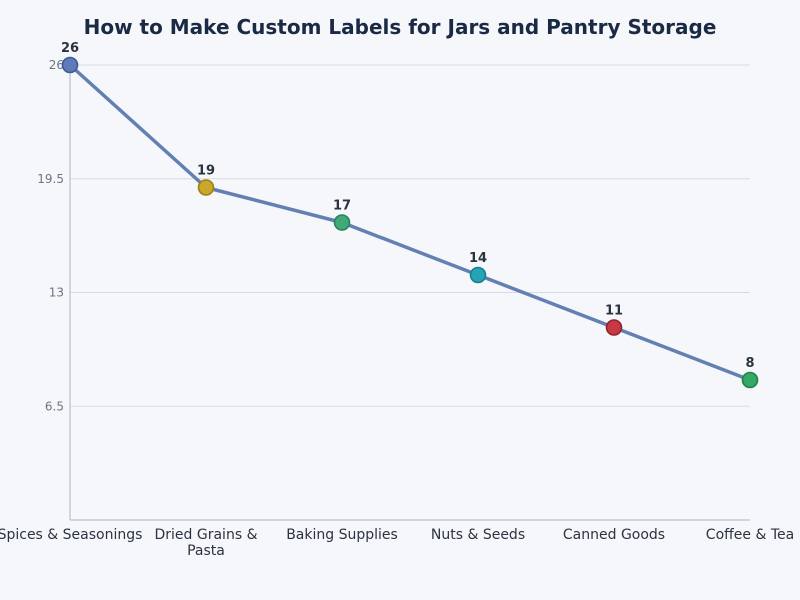  I want to click on data-label: 11, so click(614, 311).